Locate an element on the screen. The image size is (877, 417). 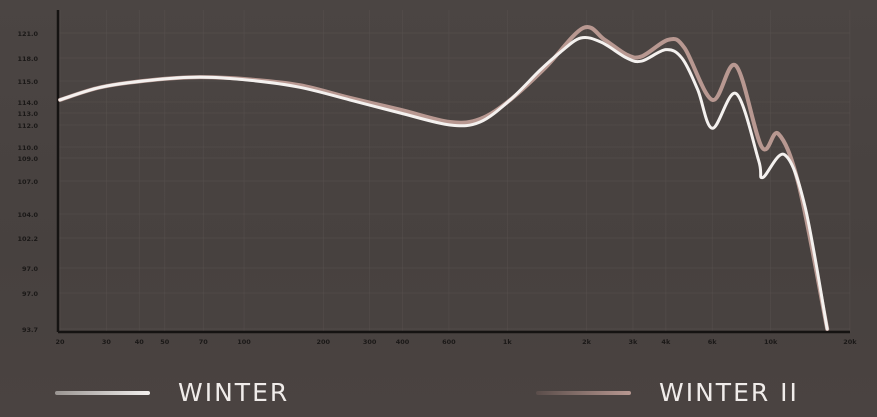
x-tick-label: 20 is located at coordinates (60, 342).